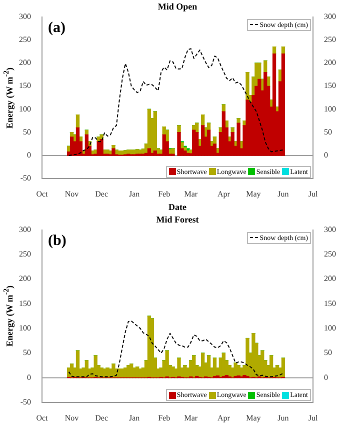  I want to click on annotation: (a), so click(57, 28).